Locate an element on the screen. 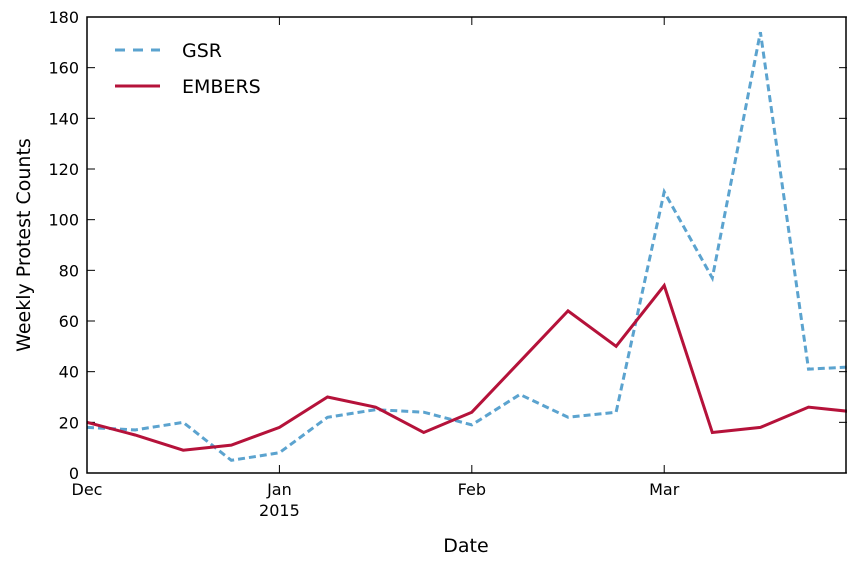 The width and height of the screenshot is (847, 563). y-axis-label: Weekly Protest Counts is located at coordinates (24, 245).